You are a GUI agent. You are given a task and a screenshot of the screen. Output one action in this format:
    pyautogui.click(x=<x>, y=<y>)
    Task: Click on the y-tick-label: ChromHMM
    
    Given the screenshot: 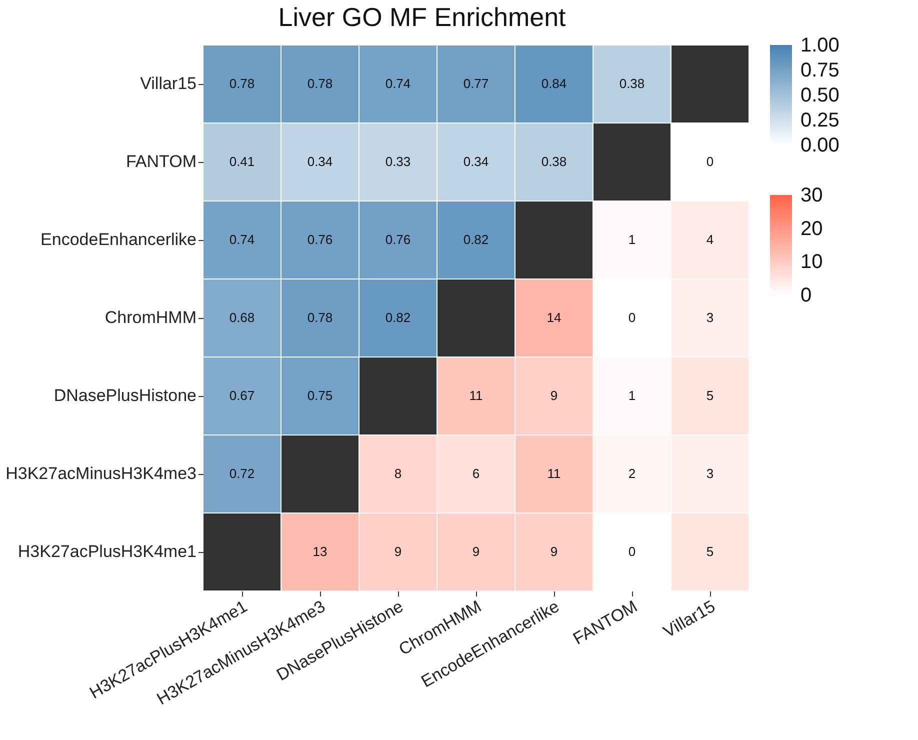 What is the action you would take?
    pyautogui.click(x=150, y=317)
    